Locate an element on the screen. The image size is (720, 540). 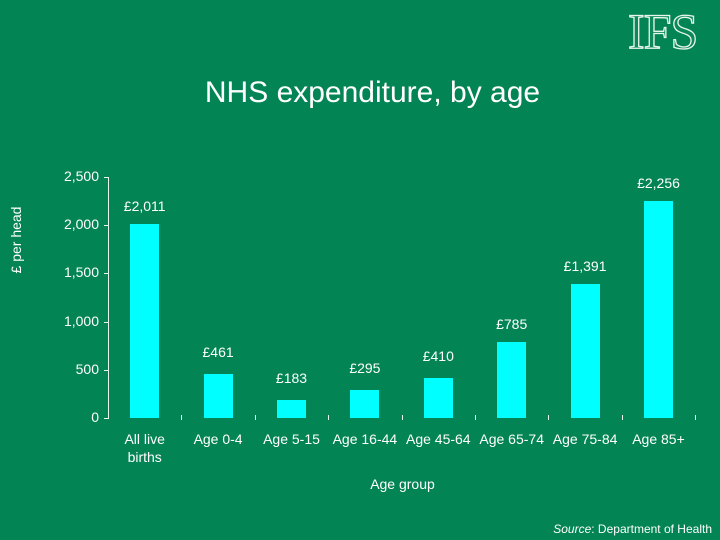
source-note: Source: Department of Health is located at coordinates (632, 529).